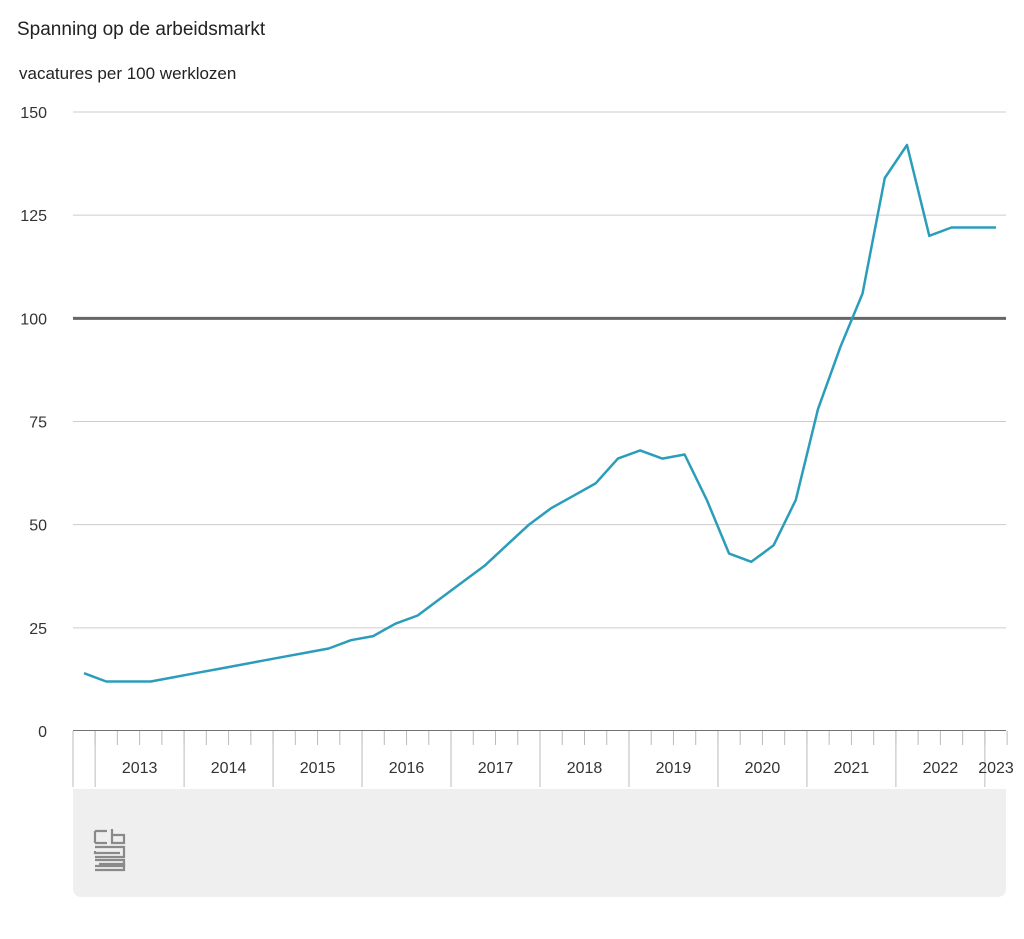 This screenshot has width=1024, height=939. What do you see at coordinates (140, 768) in the screenshot?
I see `x-tick-label: 2013` at bounding box center [140, 768].